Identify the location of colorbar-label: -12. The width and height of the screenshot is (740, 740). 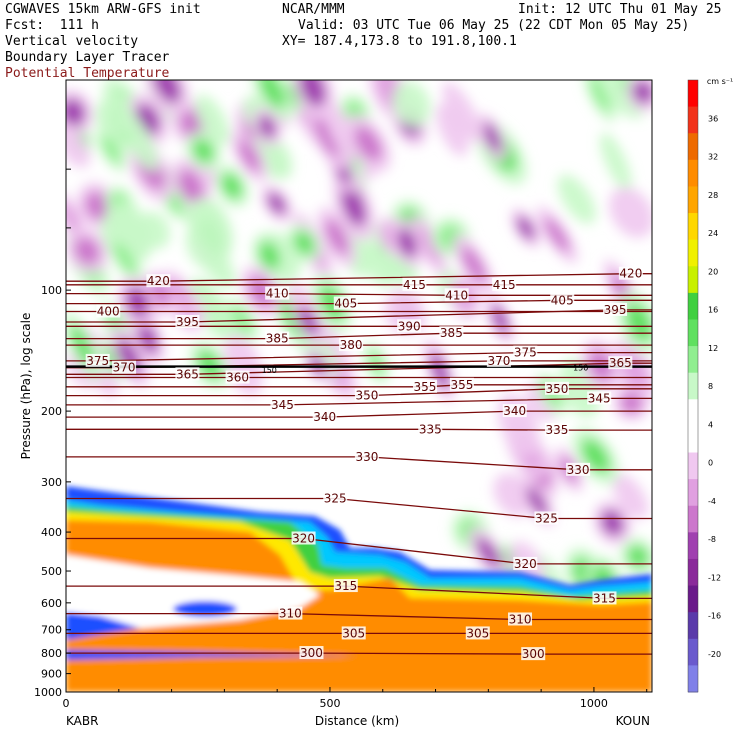
(714, 577).